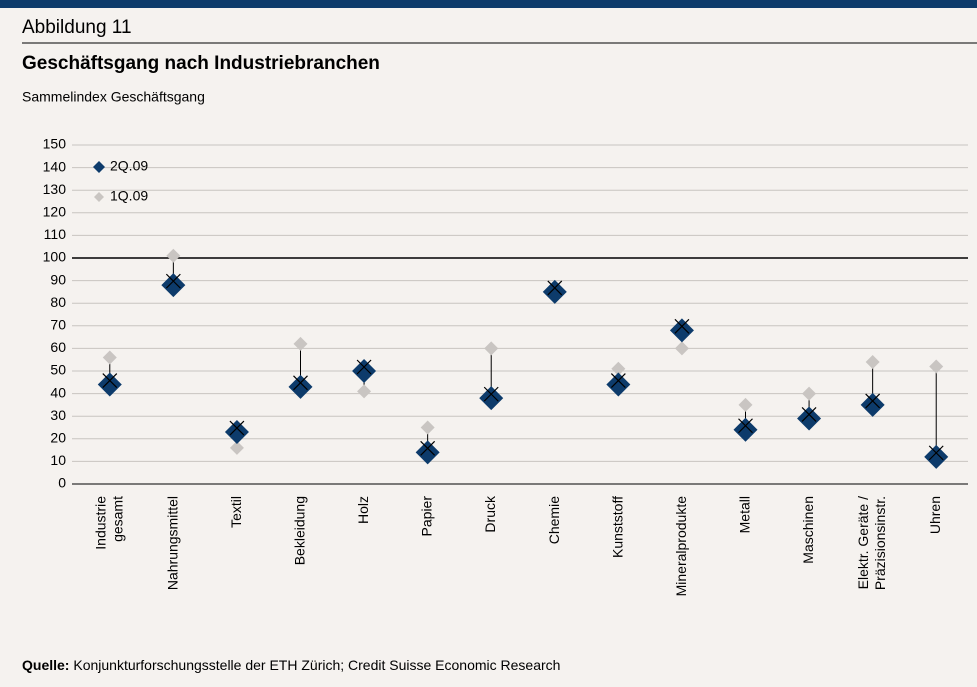 This screenshot has width=977, height=687. I want to click on top-bar, so click(488, 4).